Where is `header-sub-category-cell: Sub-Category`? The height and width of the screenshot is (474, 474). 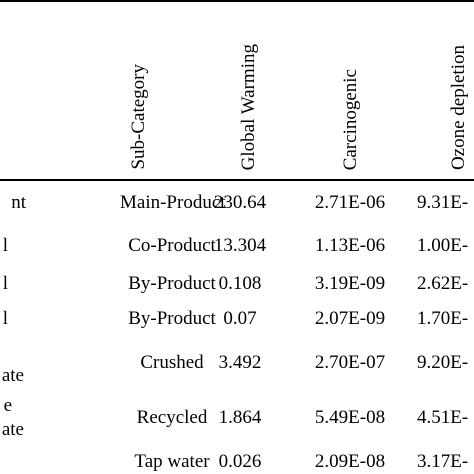
header-sub-category-cell: Sub-Category is located at coordinates (138, 89).